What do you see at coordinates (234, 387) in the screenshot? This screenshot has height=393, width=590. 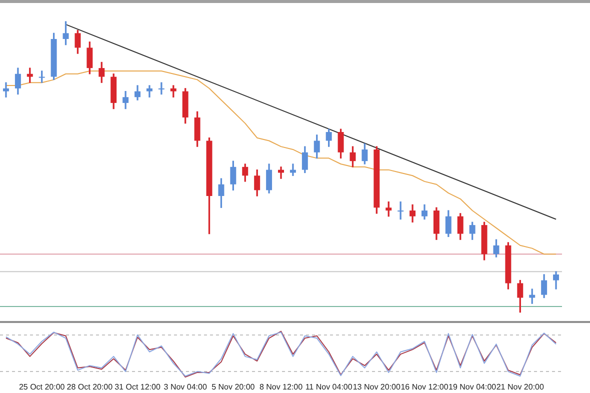 I see `x-tick-label: 5 Nov 20:00` at bounding box center [234, 387].